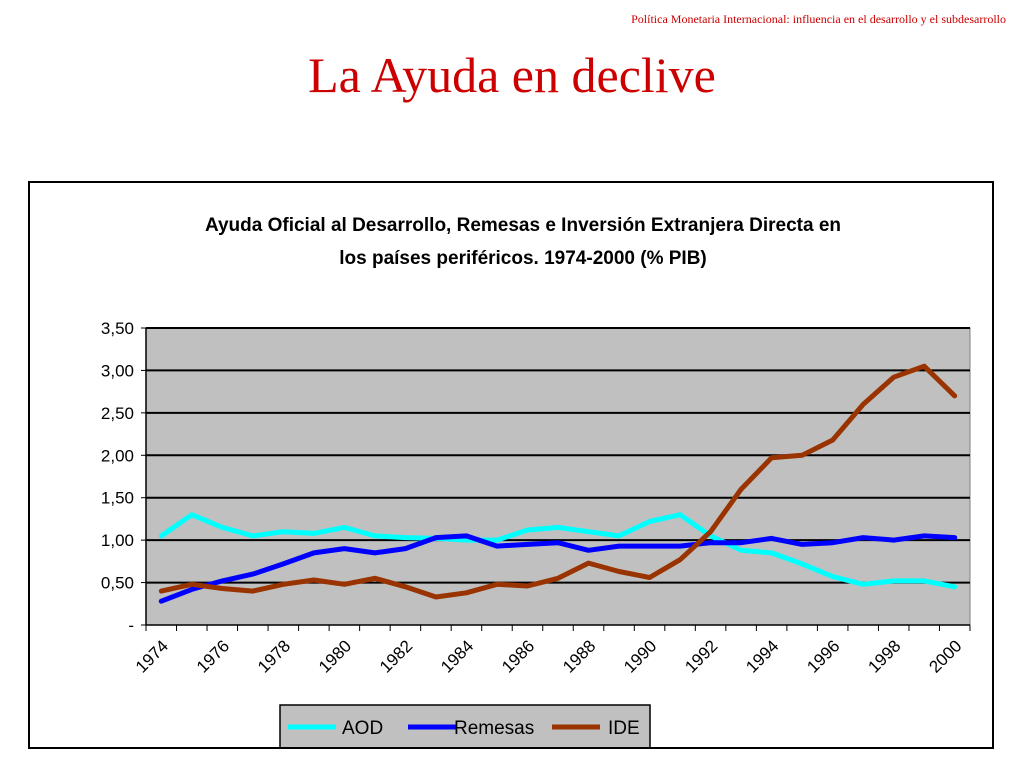 This screenshot has width=1024, height=768. What do you see at coordinates (823, 656) in the screenshot?
I see `x-tick-label: 1996` at bounding box center [823, 656].